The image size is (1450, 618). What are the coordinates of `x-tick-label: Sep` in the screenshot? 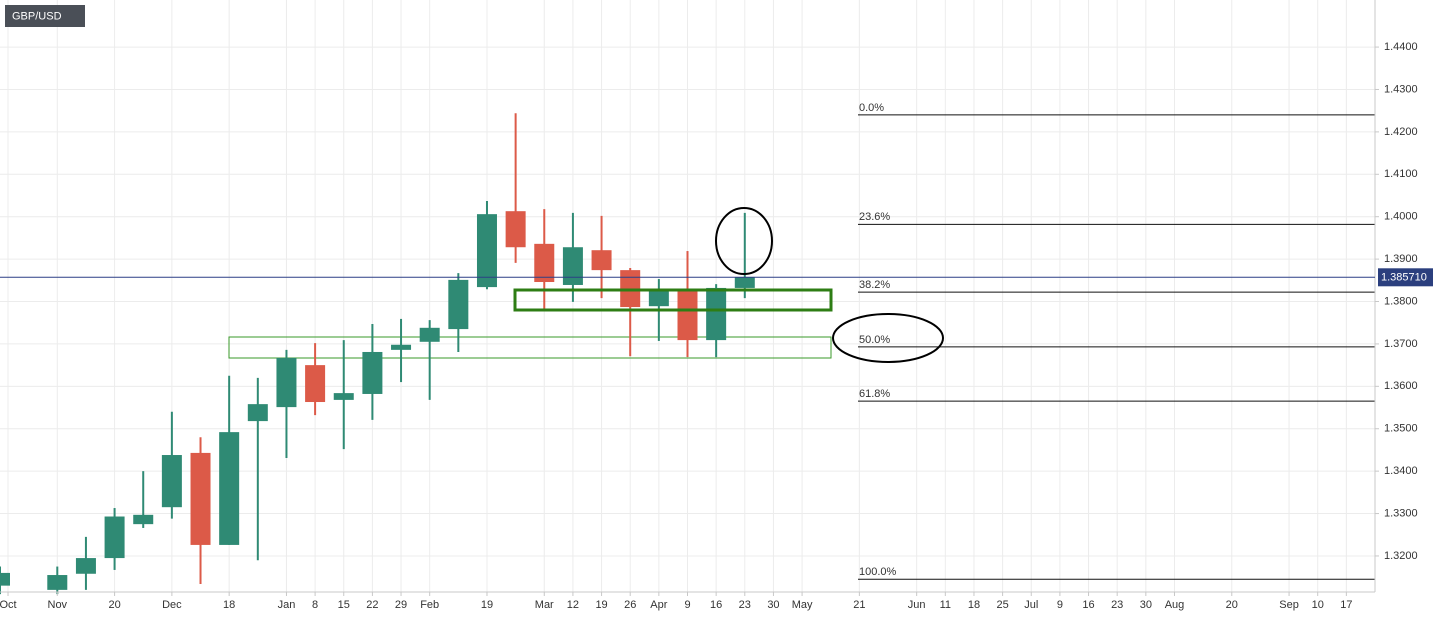 It's located at (1289, 605).